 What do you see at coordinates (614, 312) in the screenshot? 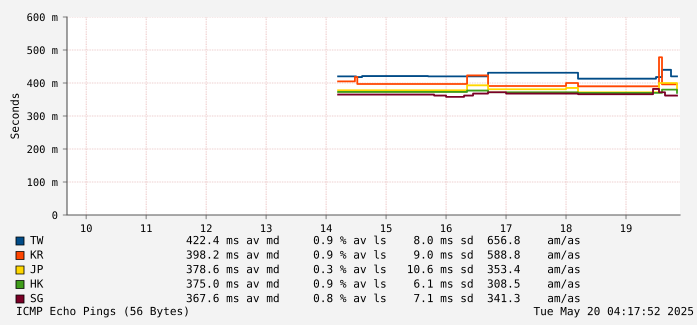
I see `text: Tue May 20 04:17:52 2025` at bounding box center [614, 312].